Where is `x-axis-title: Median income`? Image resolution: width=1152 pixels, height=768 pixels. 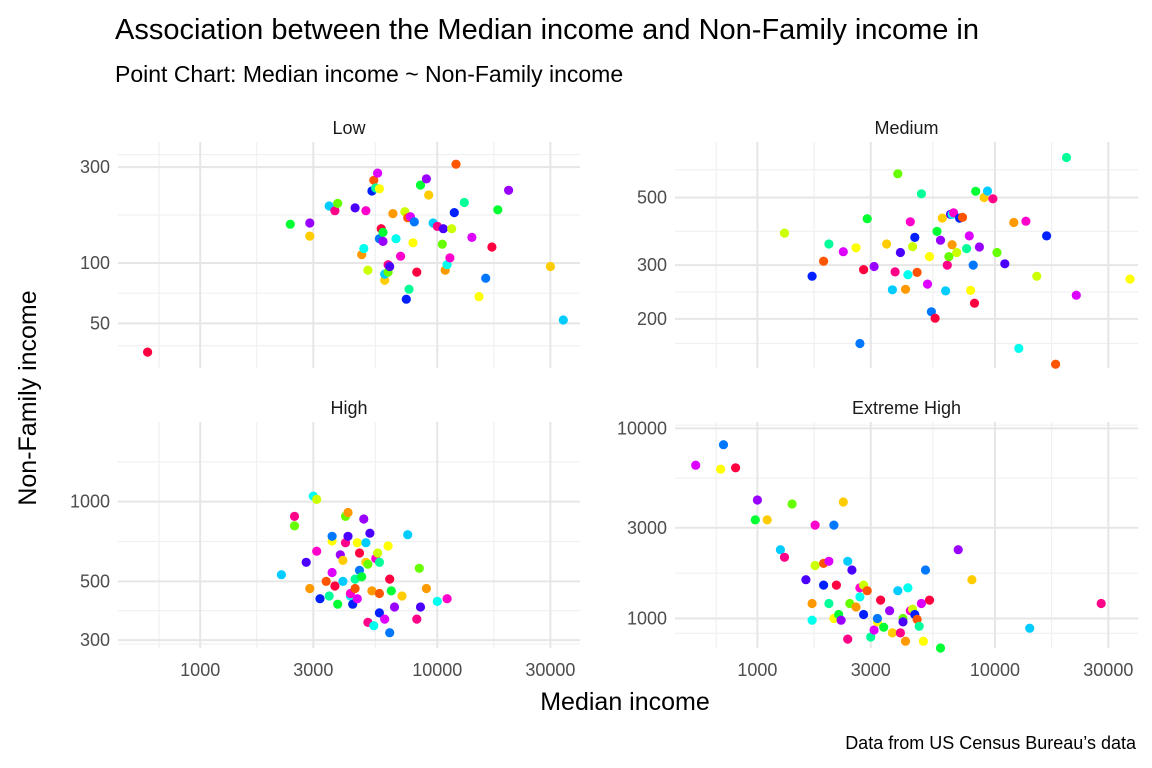 x-axis-title: Median income is located at coordinates (625, 702).